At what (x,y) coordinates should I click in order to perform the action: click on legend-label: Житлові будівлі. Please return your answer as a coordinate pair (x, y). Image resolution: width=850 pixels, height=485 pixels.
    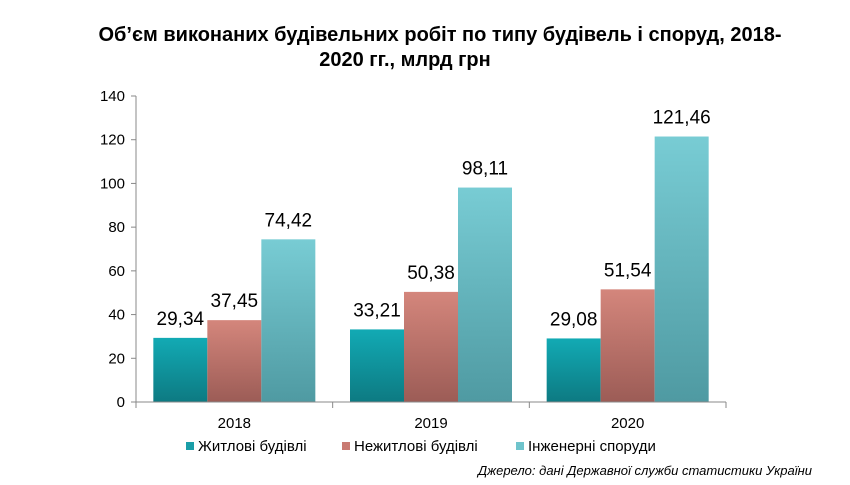
    Looking at the image, I should click on (252, 446).